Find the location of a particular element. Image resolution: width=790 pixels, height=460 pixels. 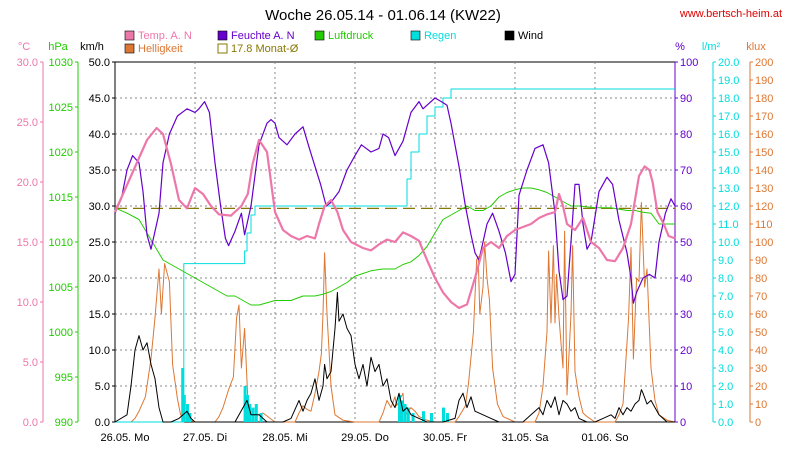

legend-swatch-wind is located at coordinates (509, 35).